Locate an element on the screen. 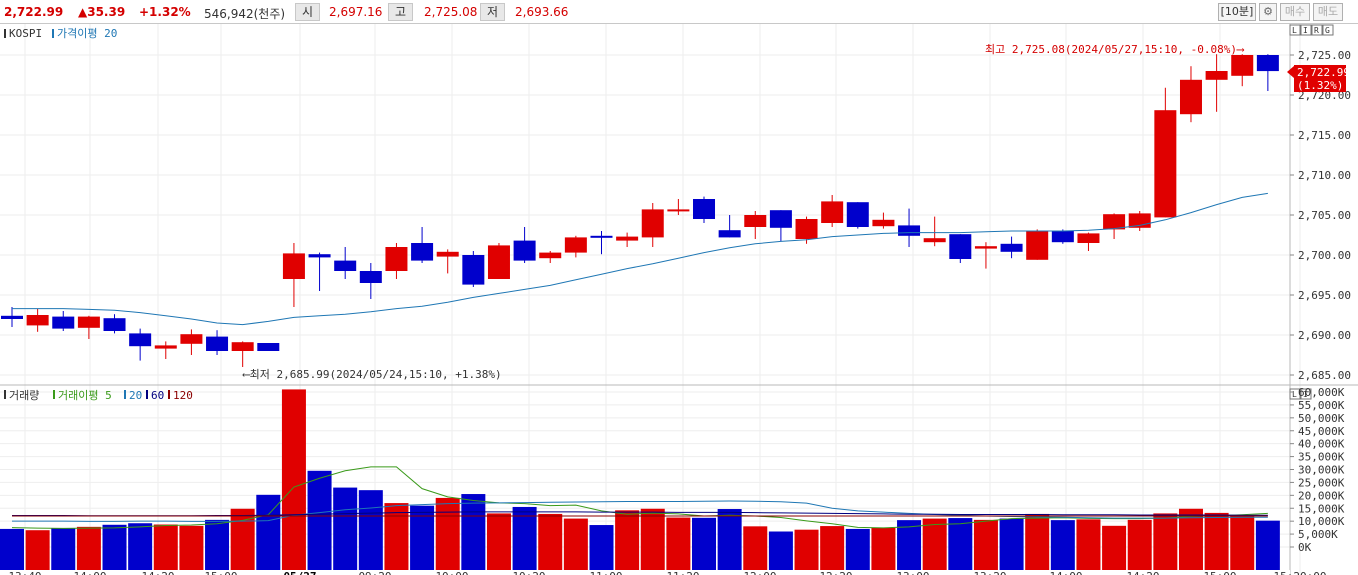  x-tick-label: 09:20 is located at coordinates (374, 572).